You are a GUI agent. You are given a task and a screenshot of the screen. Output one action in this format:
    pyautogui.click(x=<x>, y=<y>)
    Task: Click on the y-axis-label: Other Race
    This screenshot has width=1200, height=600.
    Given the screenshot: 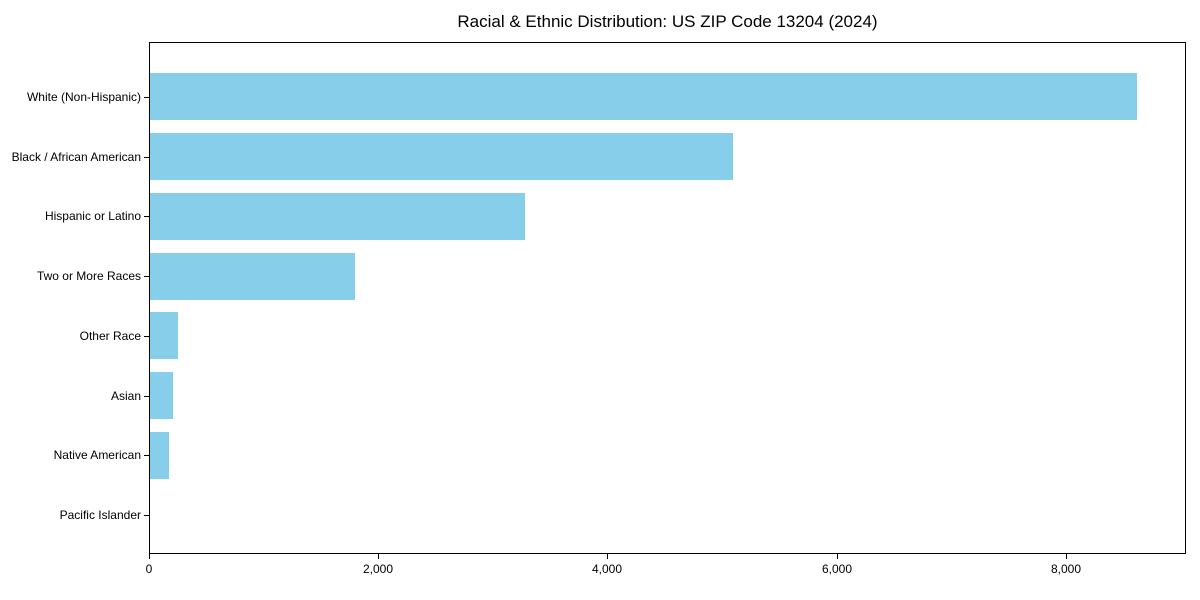 What is the action you would take?
    pyautogui.click(x=110, y=335)
    